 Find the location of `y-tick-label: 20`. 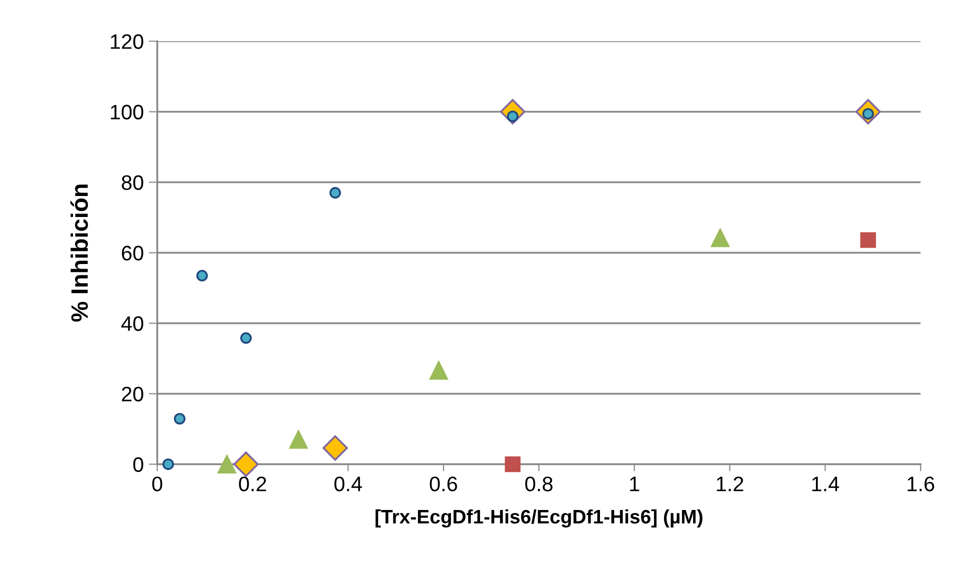

y-tick-label: 20 is located at coordinates (133, 394).